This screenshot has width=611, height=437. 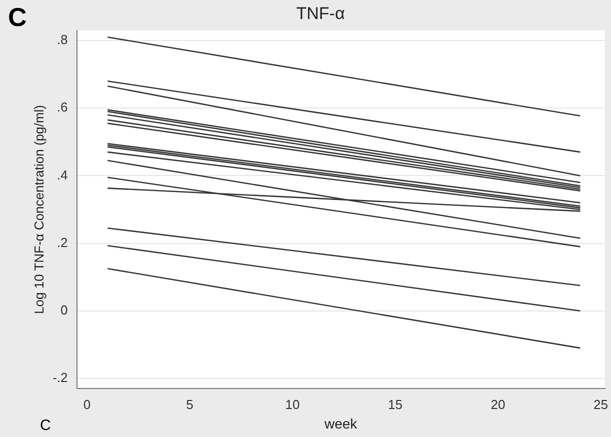 I want to click on y-tick-label: -.2, so click(x=60, y=378).